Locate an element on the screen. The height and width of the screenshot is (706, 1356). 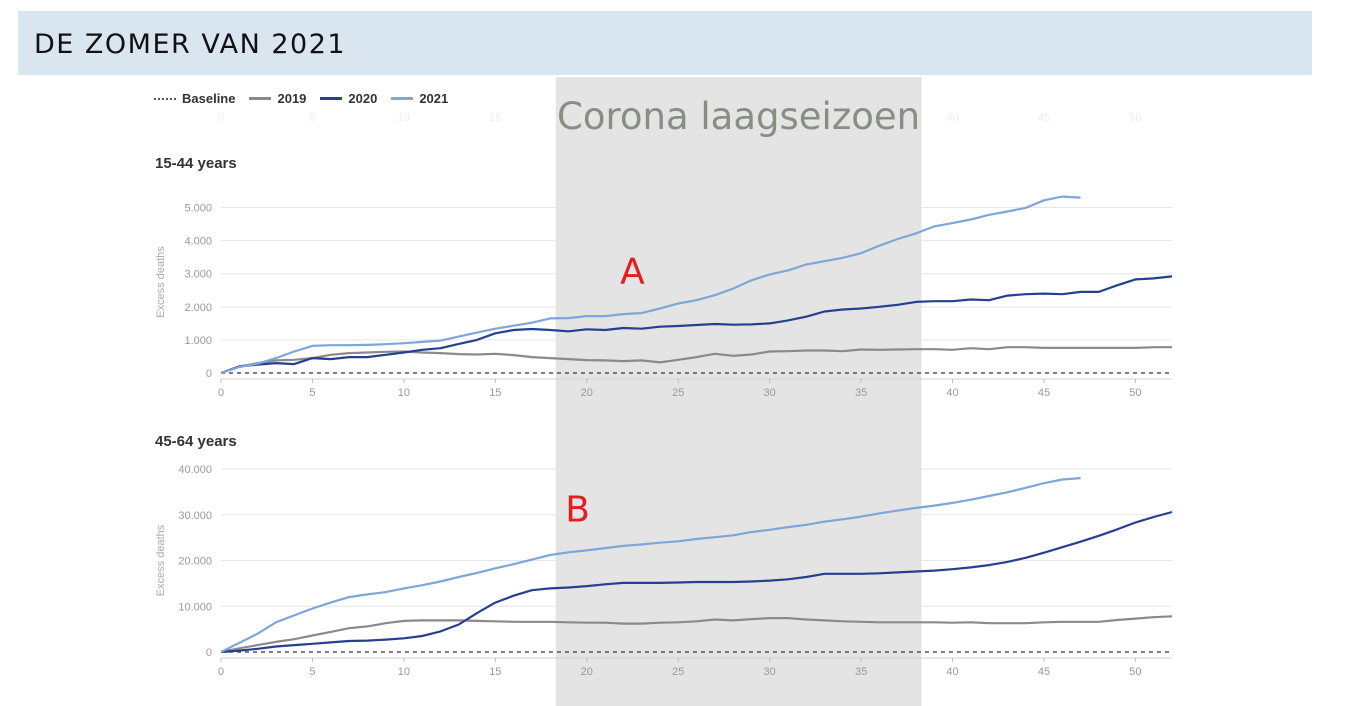
legend-item-baseline: Baseline is located at coordinates (194, 98).